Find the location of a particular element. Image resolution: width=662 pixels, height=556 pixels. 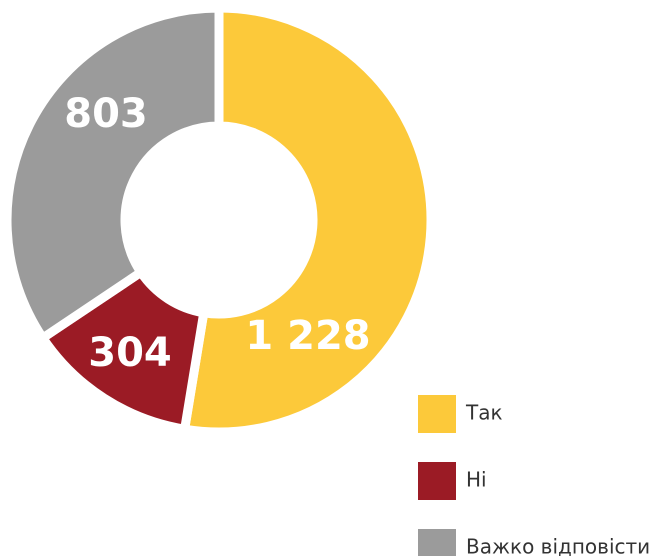

legend-label: Ні is located at coordinates (476, 480).